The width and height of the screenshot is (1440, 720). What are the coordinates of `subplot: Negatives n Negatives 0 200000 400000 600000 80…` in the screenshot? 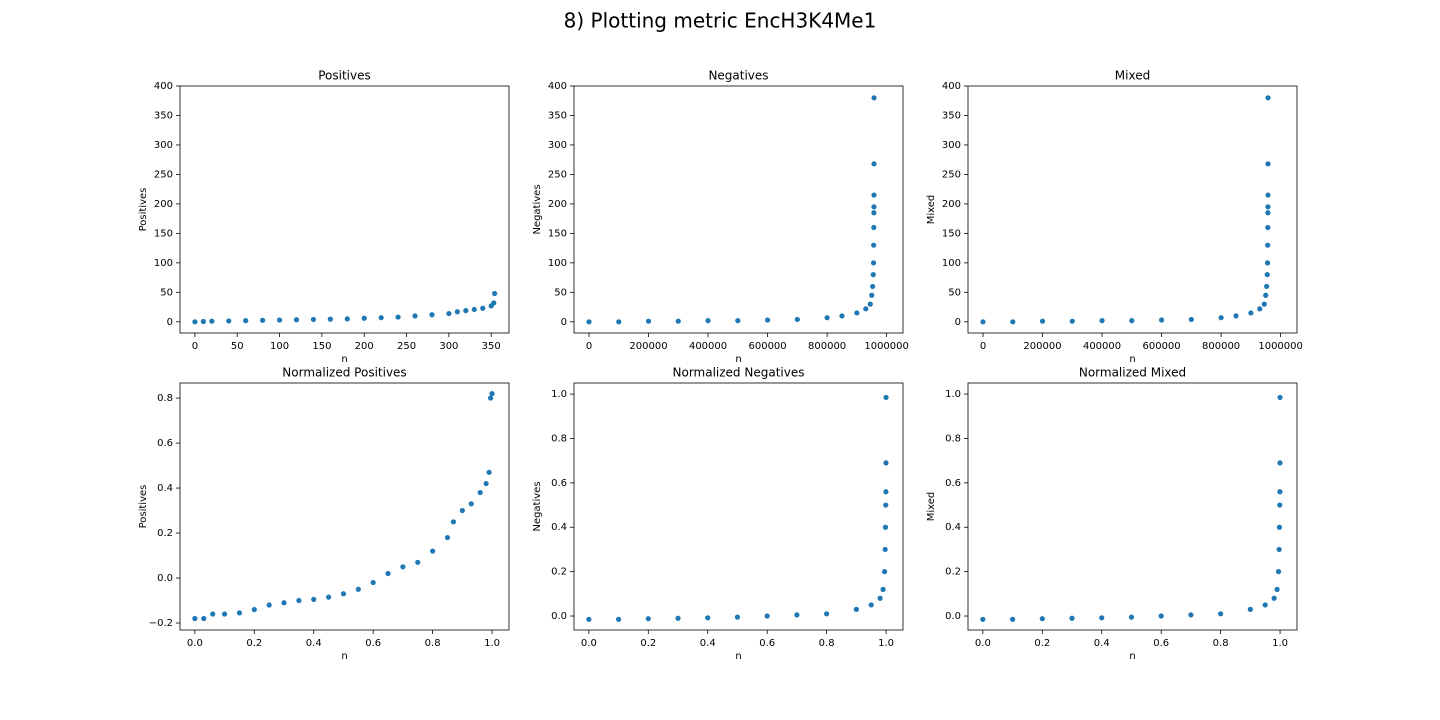 It's located at (720, 217).